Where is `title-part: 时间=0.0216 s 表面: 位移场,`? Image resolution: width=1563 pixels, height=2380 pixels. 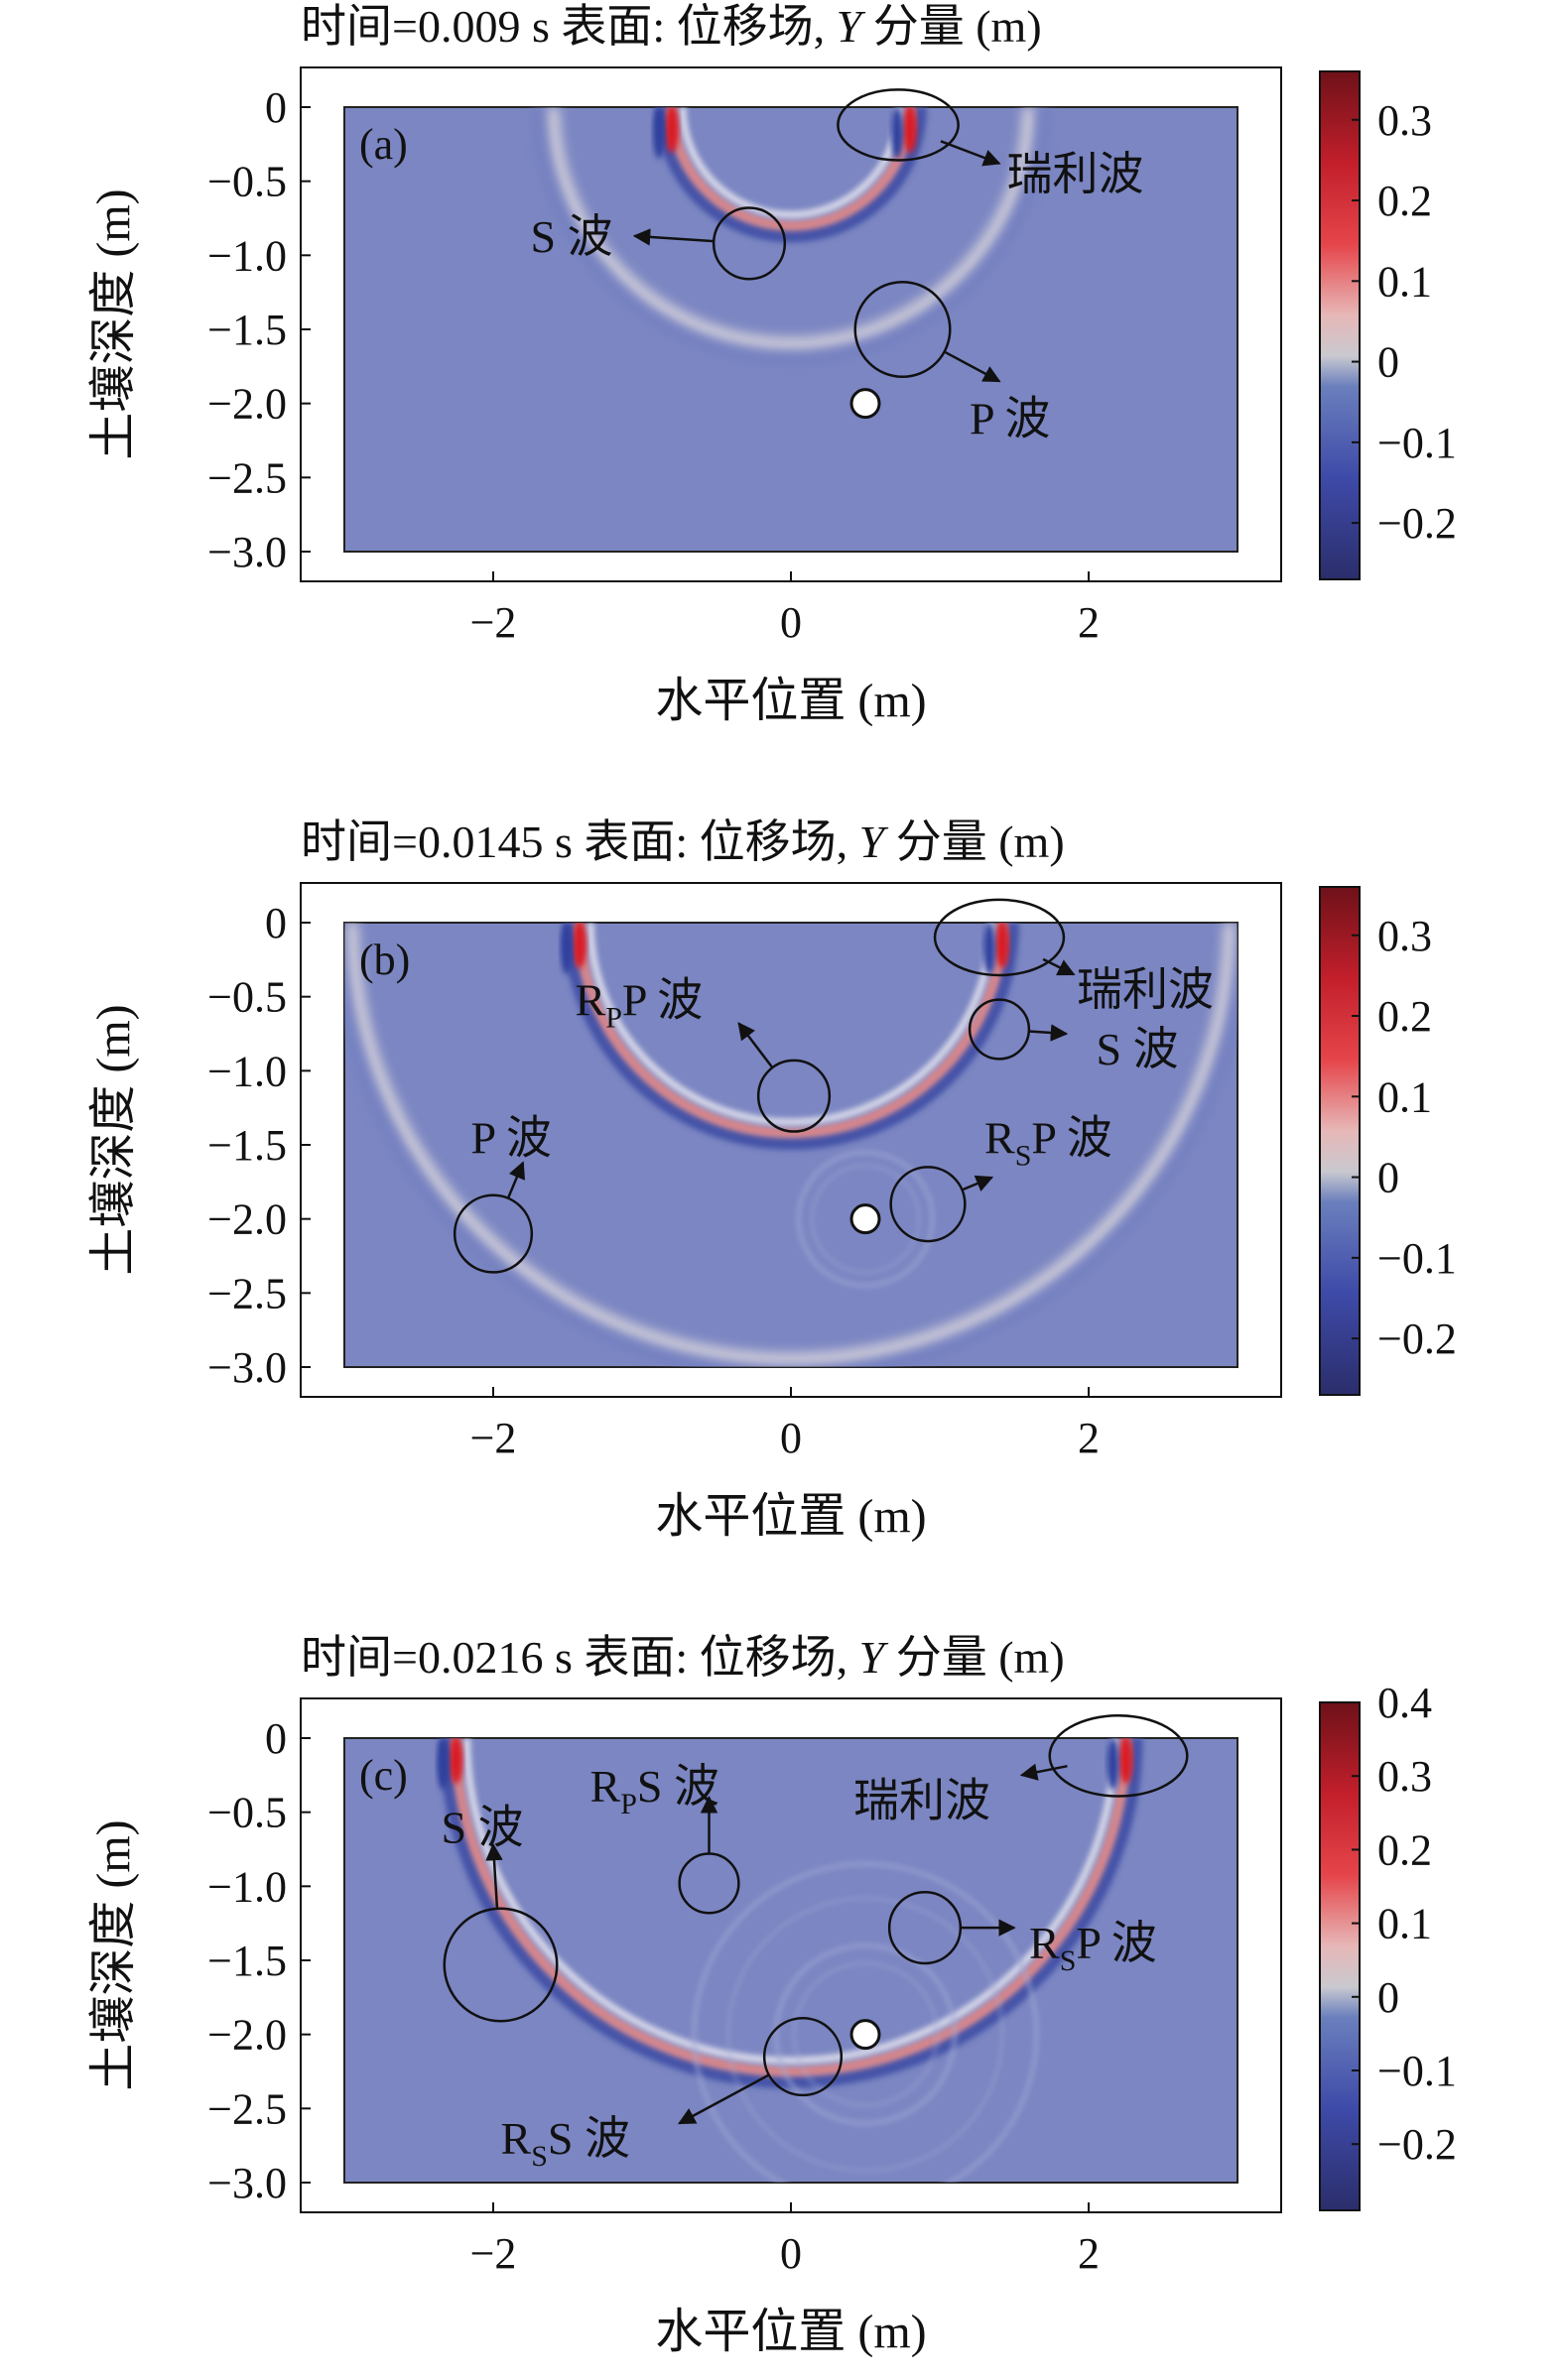
title-part: 时间=0.0216 s 表面: 位移场, is located at coordinates (580, 1657).